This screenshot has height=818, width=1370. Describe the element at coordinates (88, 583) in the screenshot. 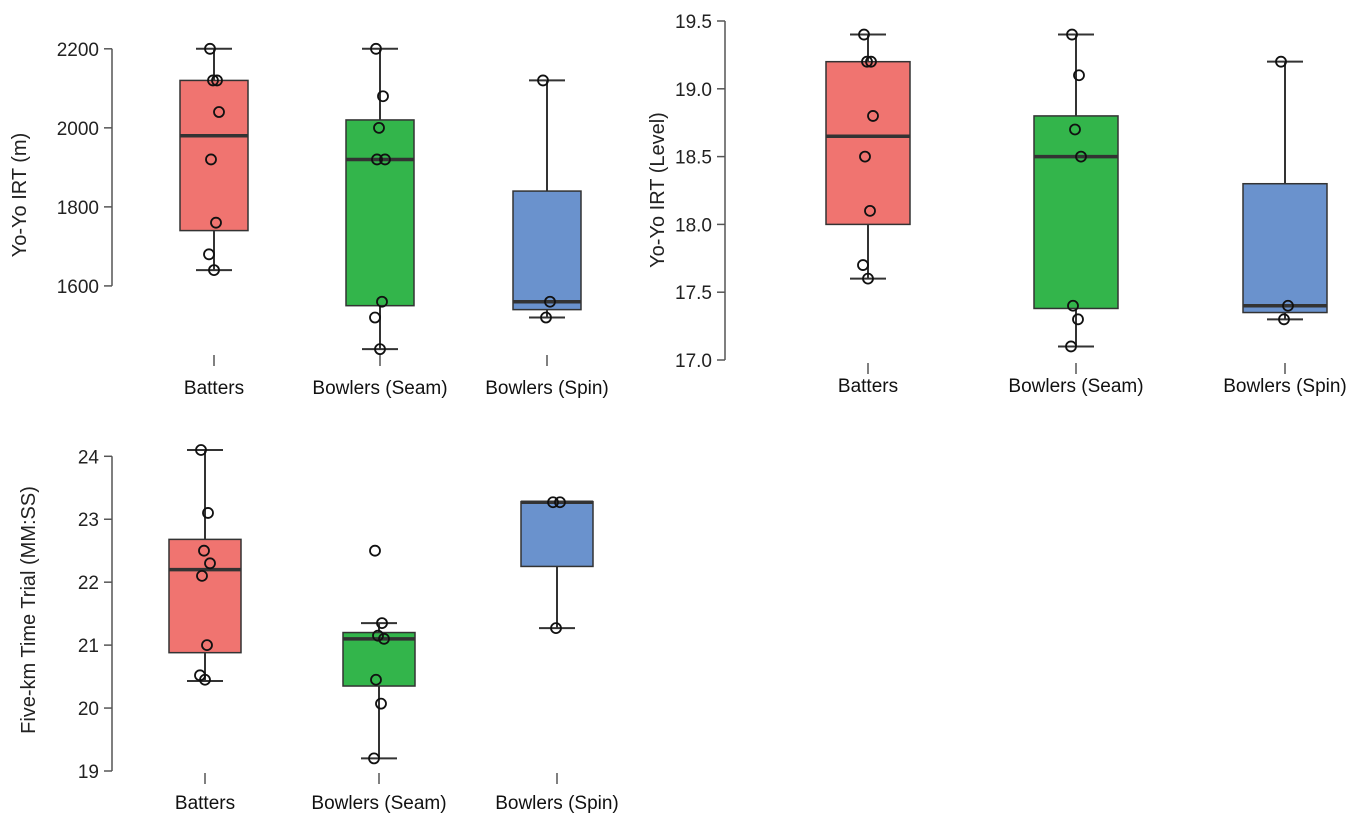

I see `y-tick-label: 22` at that location.